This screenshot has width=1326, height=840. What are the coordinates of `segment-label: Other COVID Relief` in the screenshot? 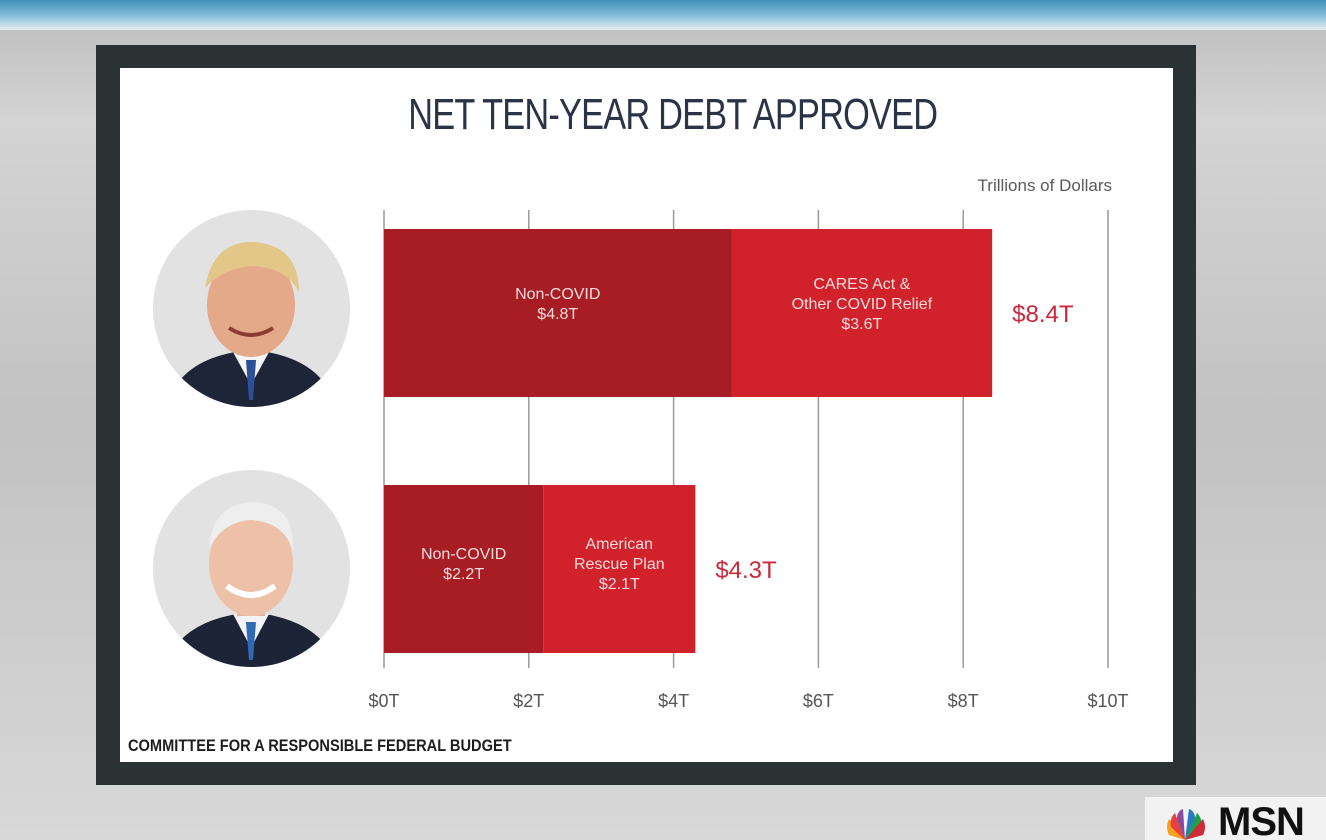 It's located at (862, 304).